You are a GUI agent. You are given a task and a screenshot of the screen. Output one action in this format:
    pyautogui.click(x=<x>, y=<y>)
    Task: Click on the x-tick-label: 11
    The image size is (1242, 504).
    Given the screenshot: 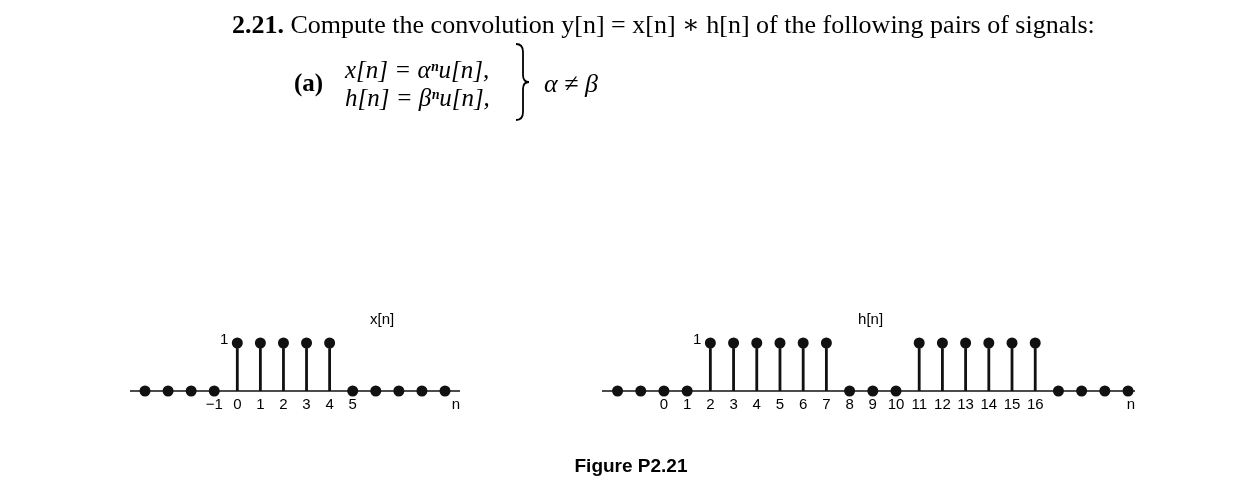 What is the action you would take?
    pyautogui.click(x=919, y=403)
    